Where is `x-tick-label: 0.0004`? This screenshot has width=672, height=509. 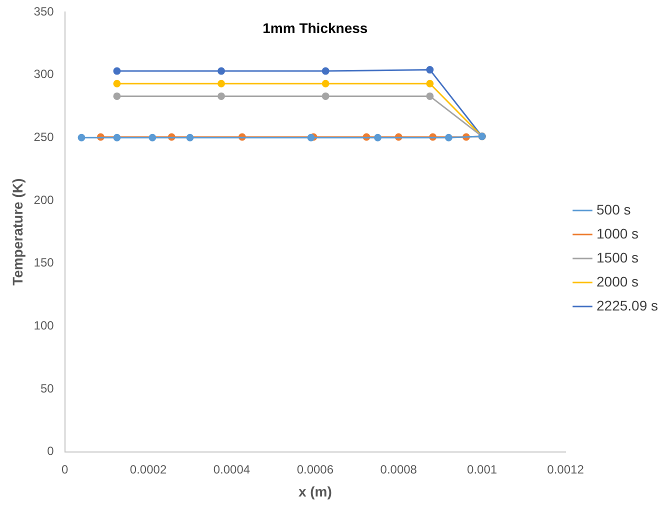
x-tick-label: 0.0004 is located at coordinates (231, 469).